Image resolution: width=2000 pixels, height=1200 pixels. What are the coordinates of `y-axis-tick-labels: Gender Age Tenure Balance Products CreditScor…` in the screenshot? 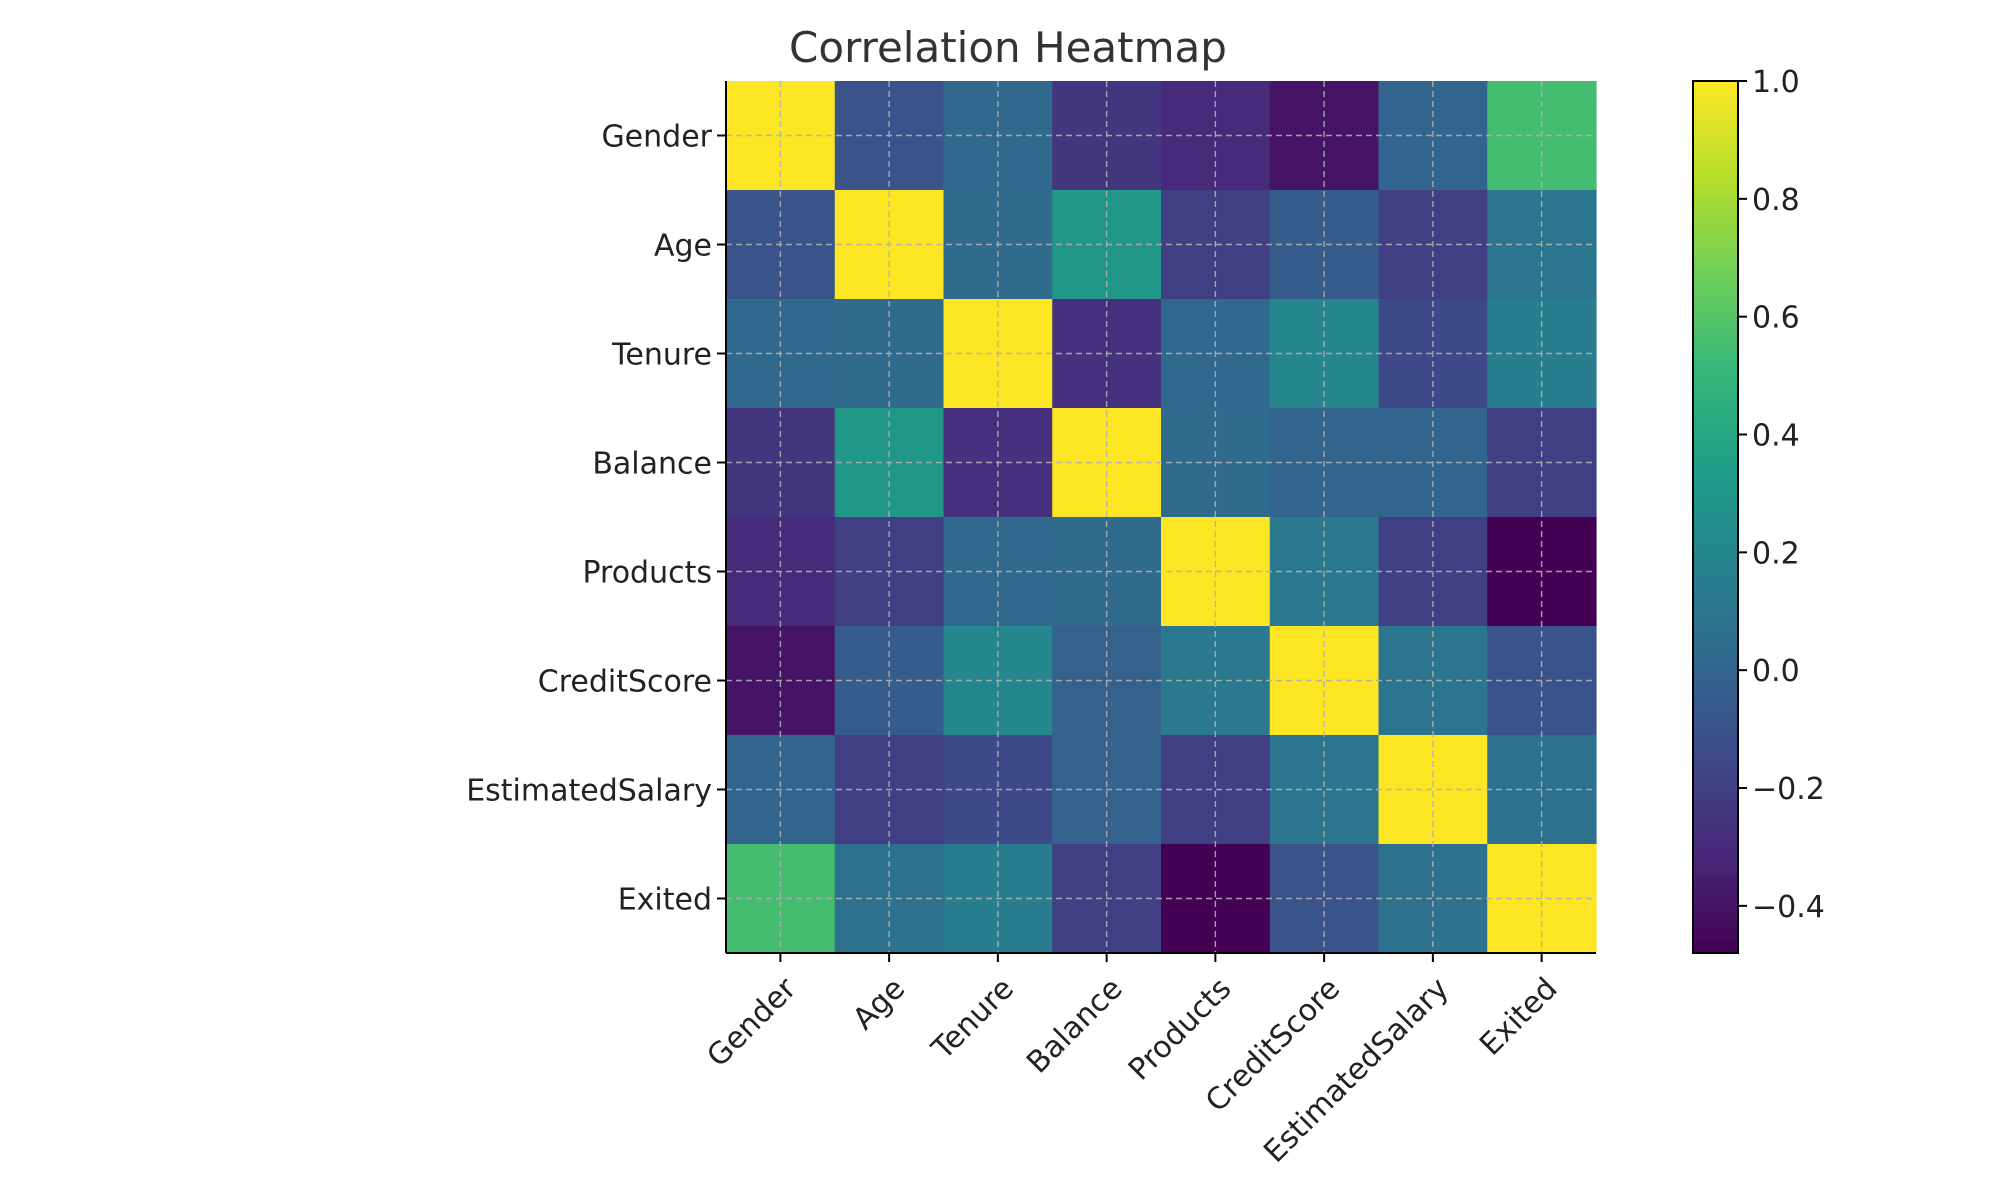 It's located at (596, 519).